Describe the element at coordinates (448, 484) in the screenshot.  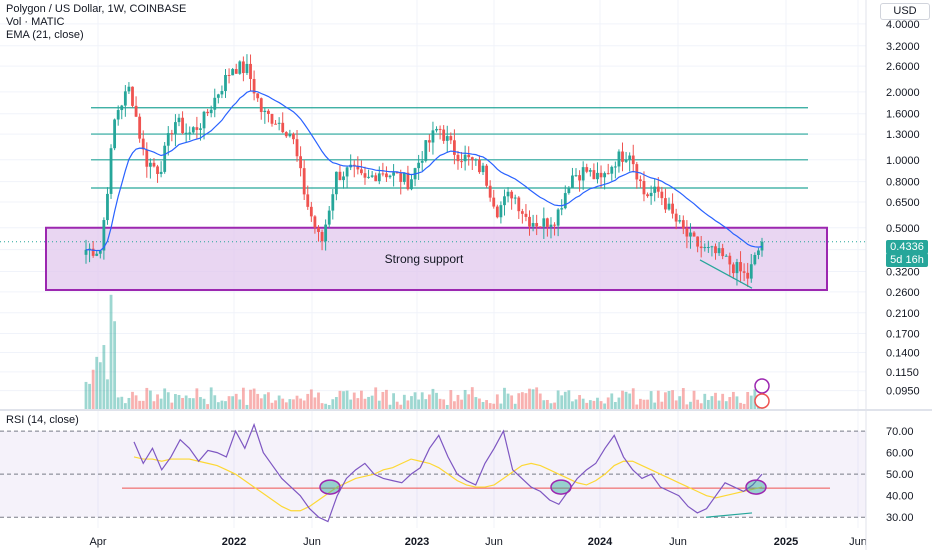
I see `rsi-ma-line` at that location.